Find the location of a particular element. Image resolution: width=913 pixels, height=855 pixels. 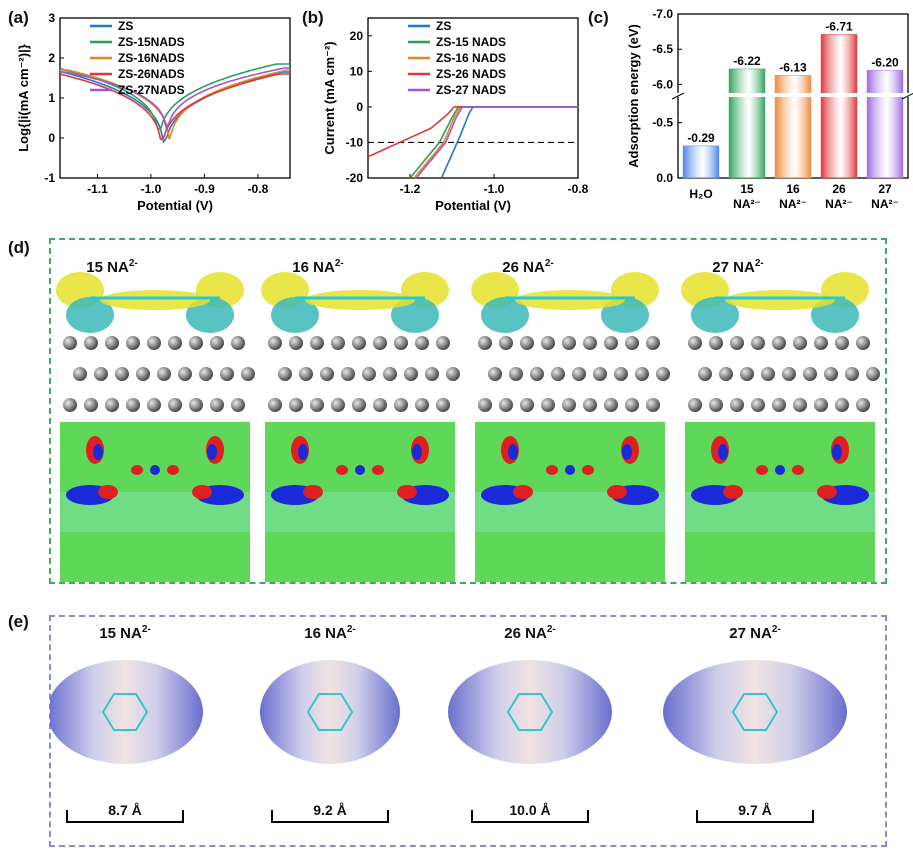

structure-title: 26 NA2- is located at coordinates (528, 267).